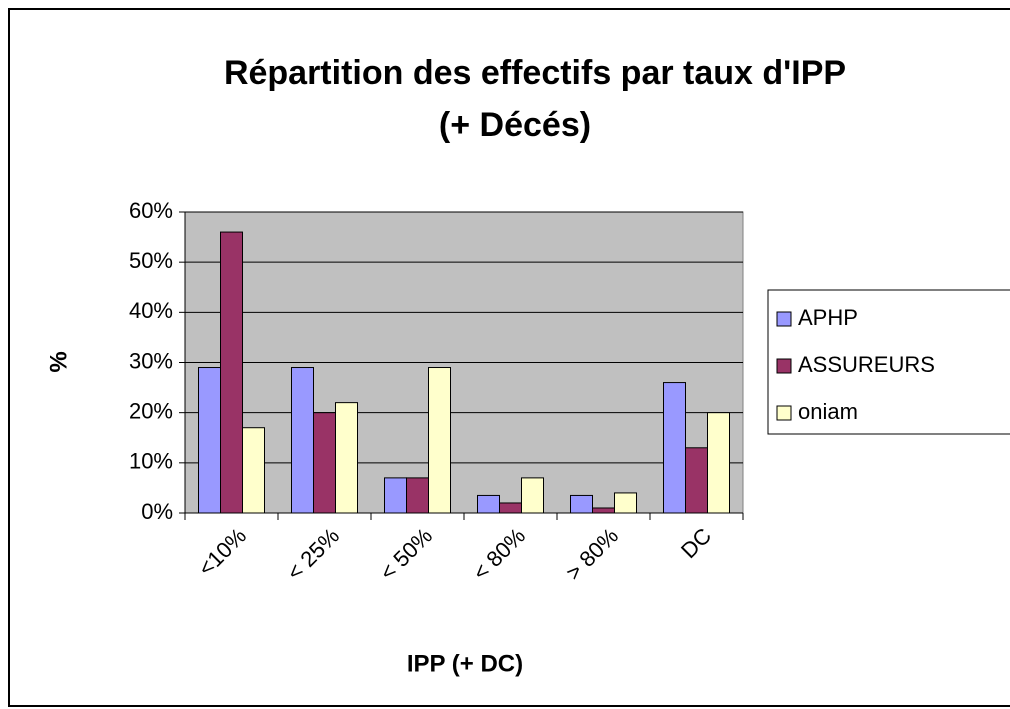 Image resolution: width=1010 pixels, height=709 pixels. Describe the element at coordinates (866, 364) in the screenshot. I see `legend-label: ASSUREURS` at that location.